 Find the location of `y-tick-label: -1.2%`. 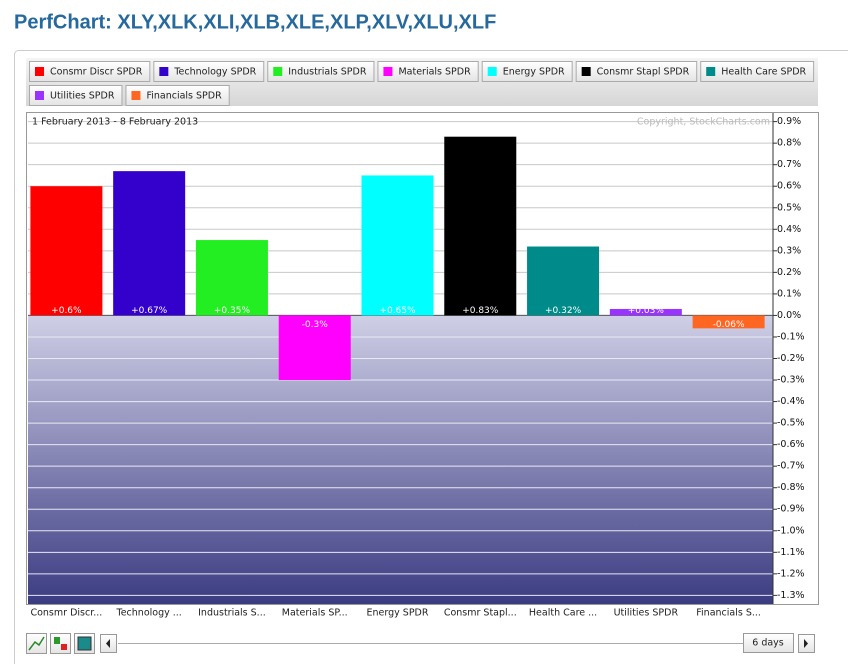

y-tick-label: -1.2% is located at coordinates (791, 573).